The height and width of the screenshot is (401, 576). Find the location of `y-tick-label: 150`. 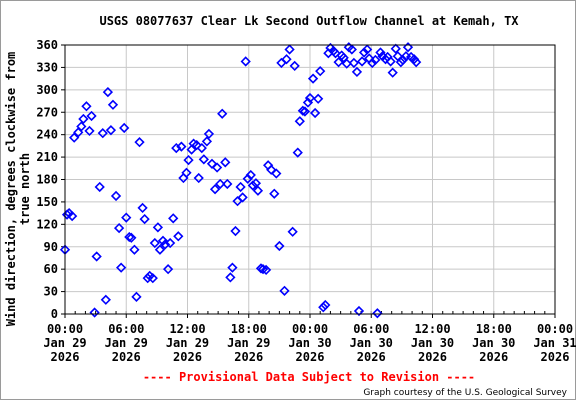

y-tick-label: 150 is located at coordinates (47, 202).